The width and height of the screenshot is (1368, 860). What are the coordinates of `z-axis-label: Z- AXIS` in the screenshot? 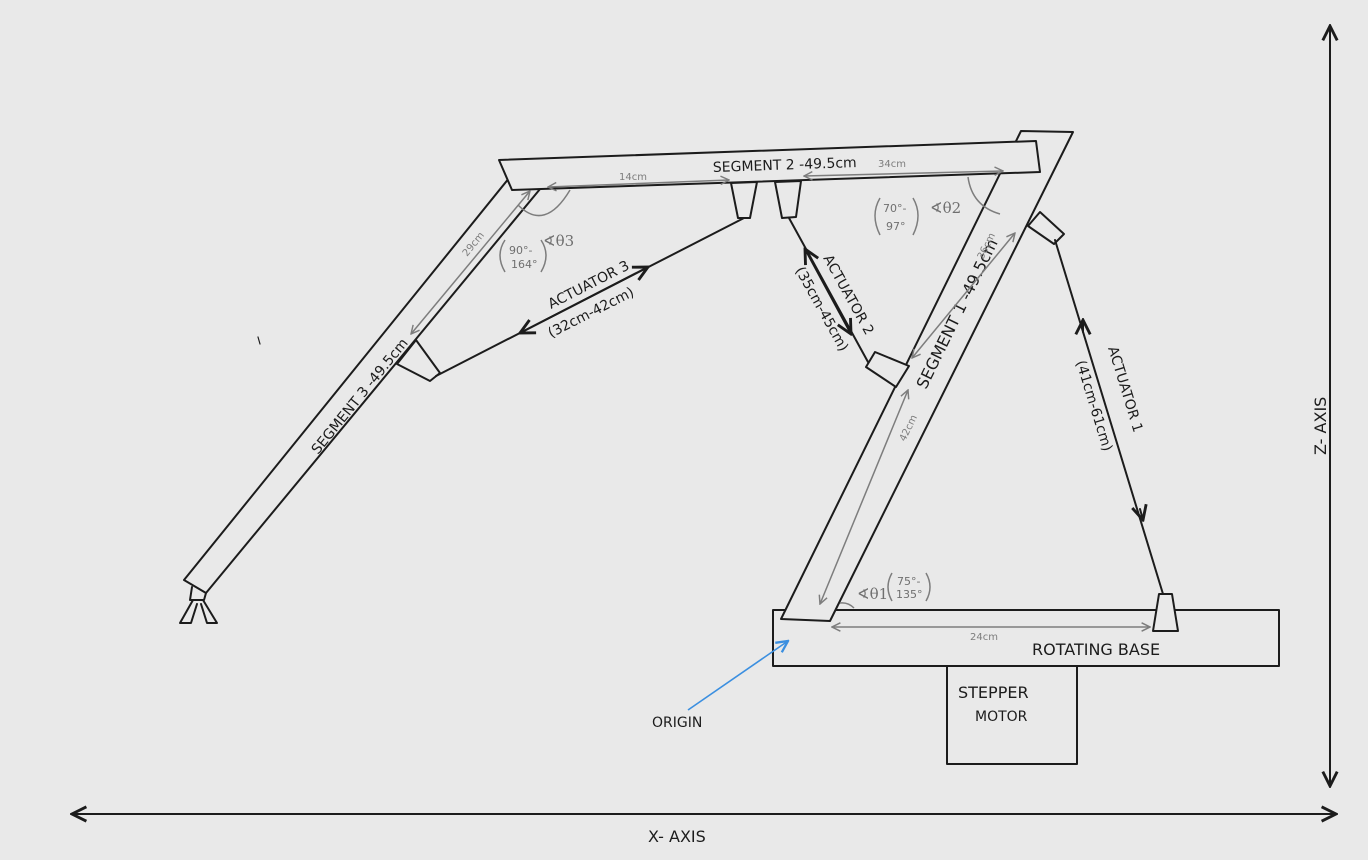 It's located at (1320, 426).